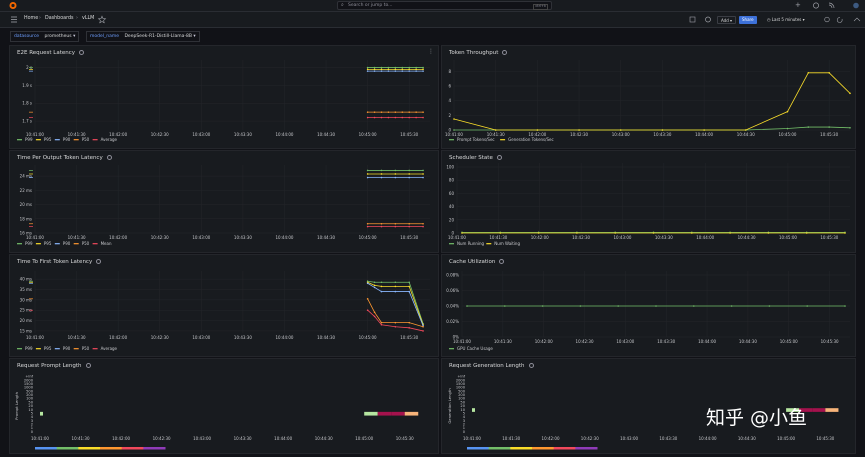 Image resolution: width=865 pixels, height=457 pixels. Describe the element at coordinates (26, 204) in the screenshot. I see `y-tick-label: 20 ms` at that location.